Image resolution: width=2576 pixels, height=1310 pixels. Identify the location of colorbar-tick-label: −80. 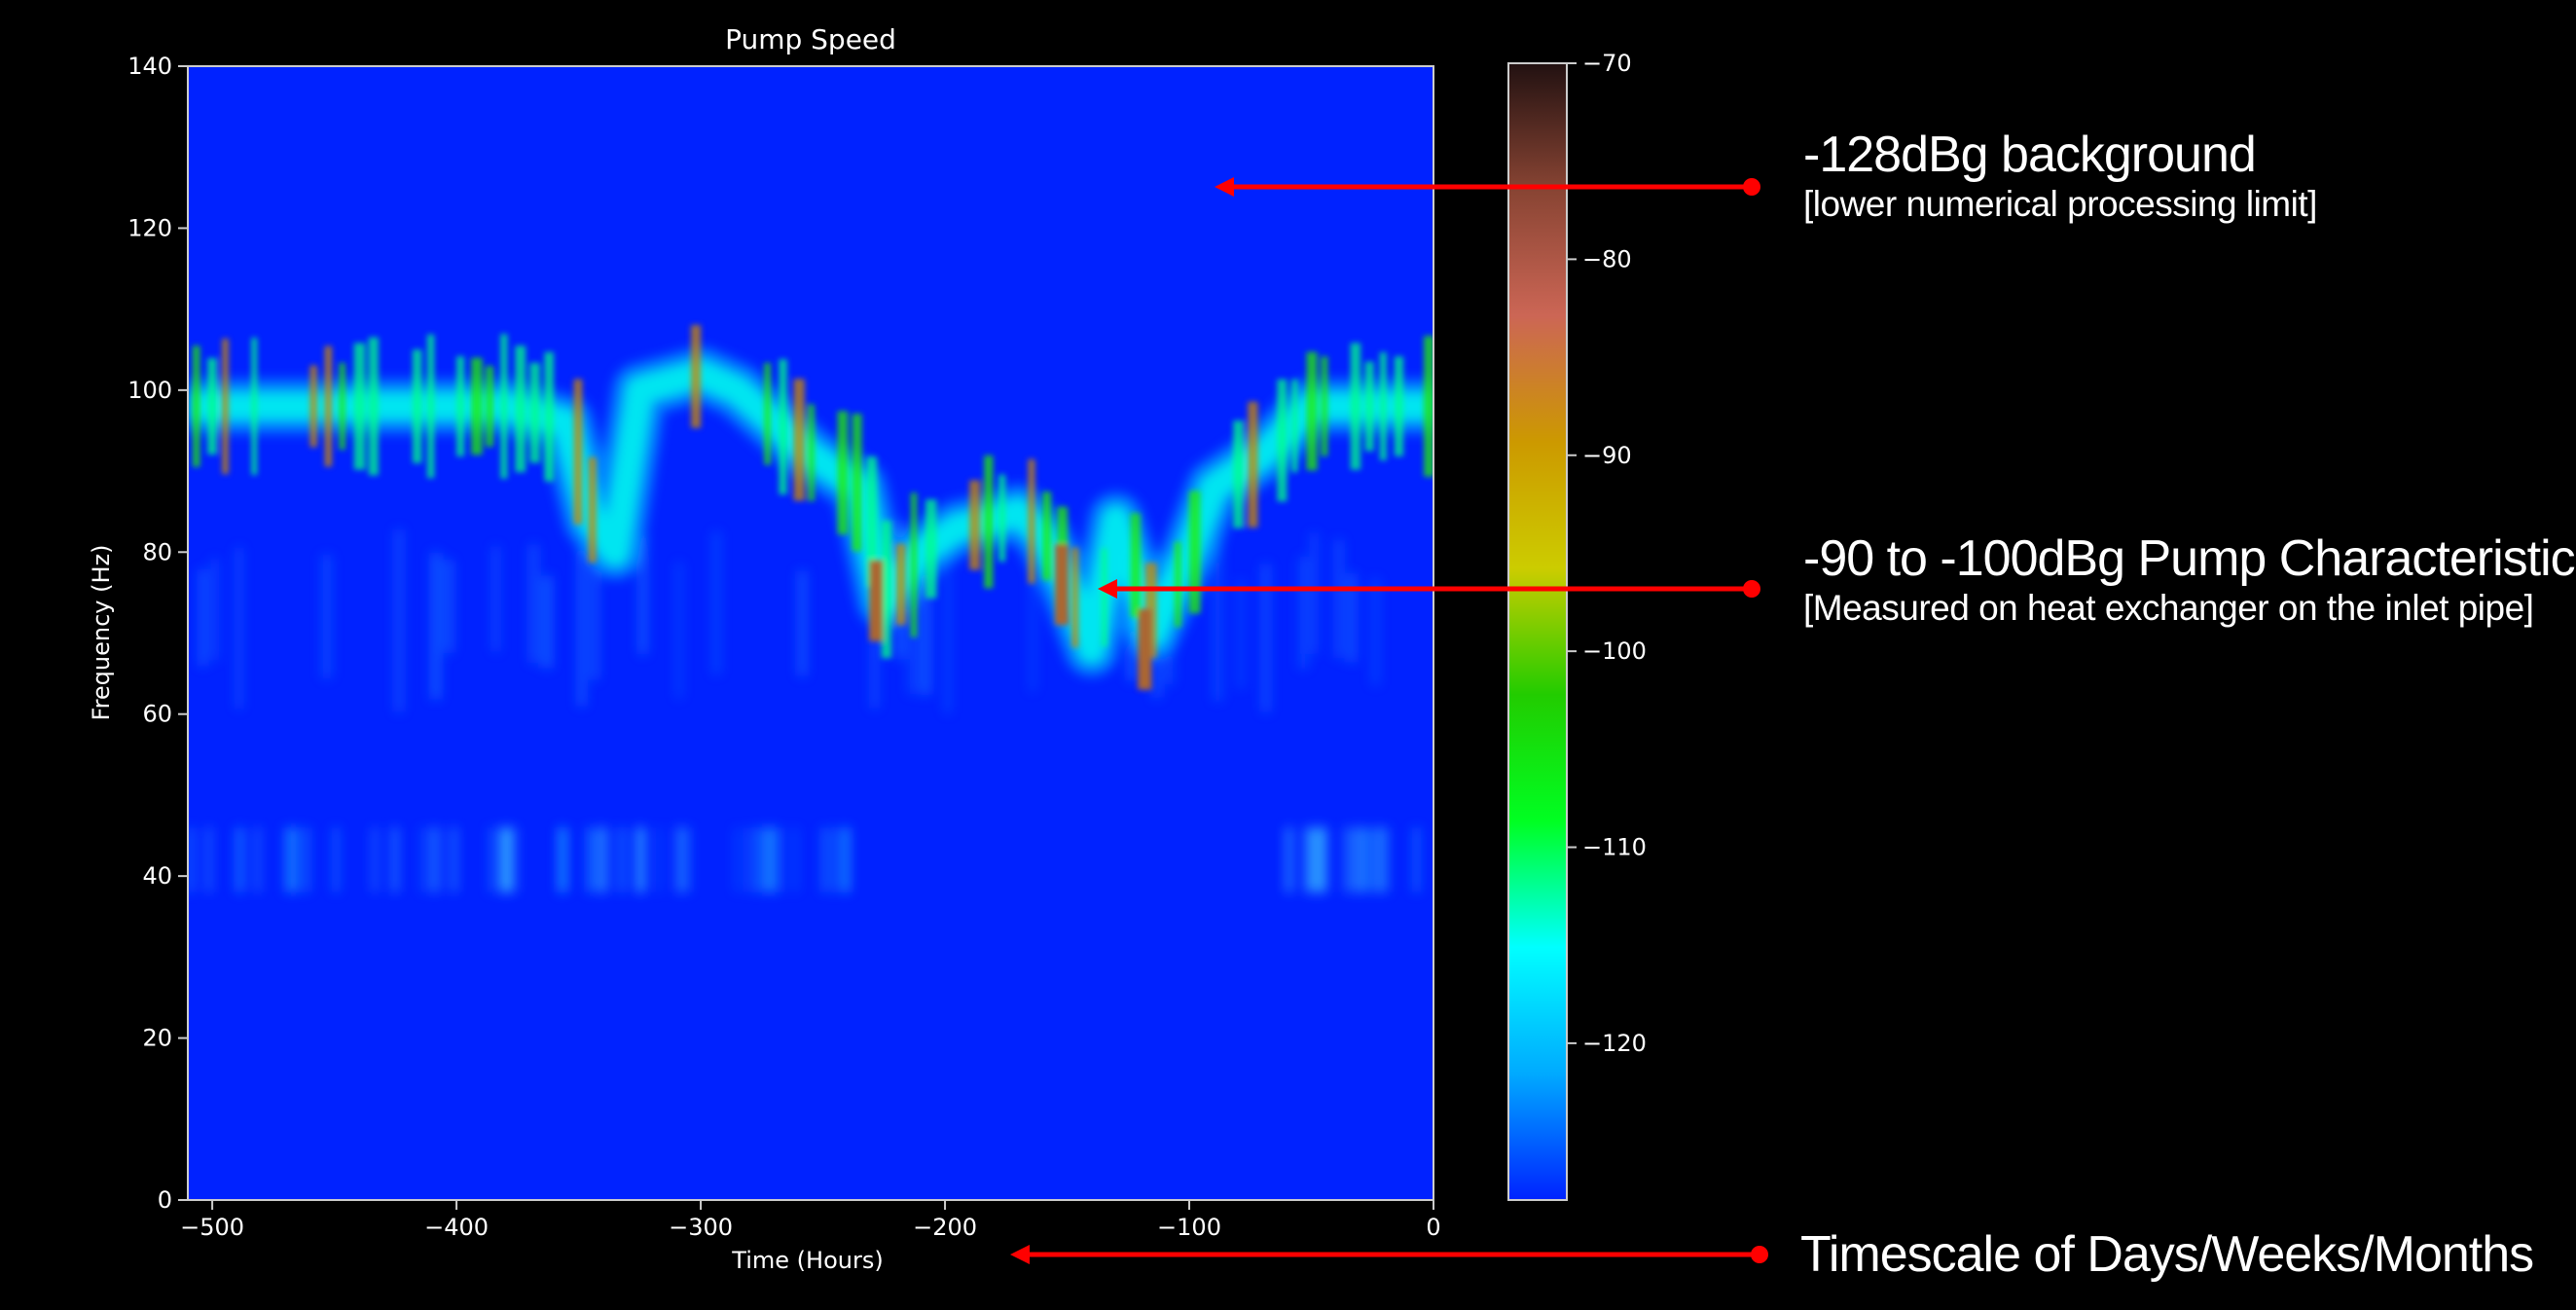
(1607, 259).